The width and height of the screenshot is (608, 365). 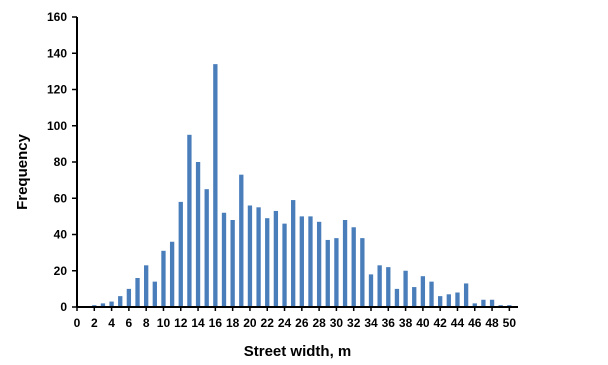 What do you see at coordinates (57, 53) in the screenshot?
I see `y-tick-label: 140` at bounding box center [57, 53].